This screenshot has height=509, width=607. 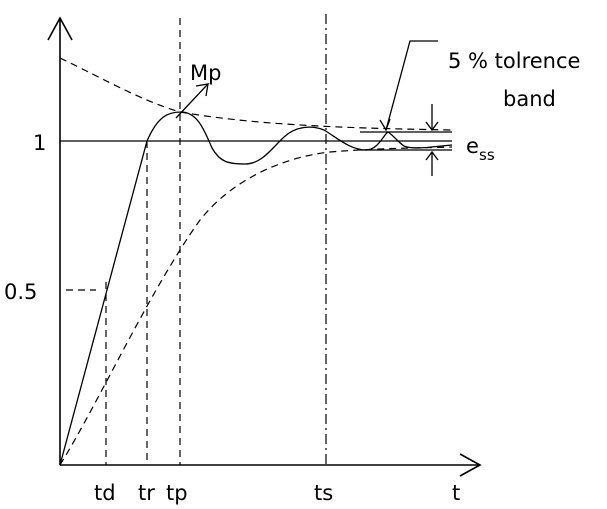 What do you see at coordinates (20, 292) in the screenshot?
I see `y-tick-half: 0.5` at bounding box center [20, 292].